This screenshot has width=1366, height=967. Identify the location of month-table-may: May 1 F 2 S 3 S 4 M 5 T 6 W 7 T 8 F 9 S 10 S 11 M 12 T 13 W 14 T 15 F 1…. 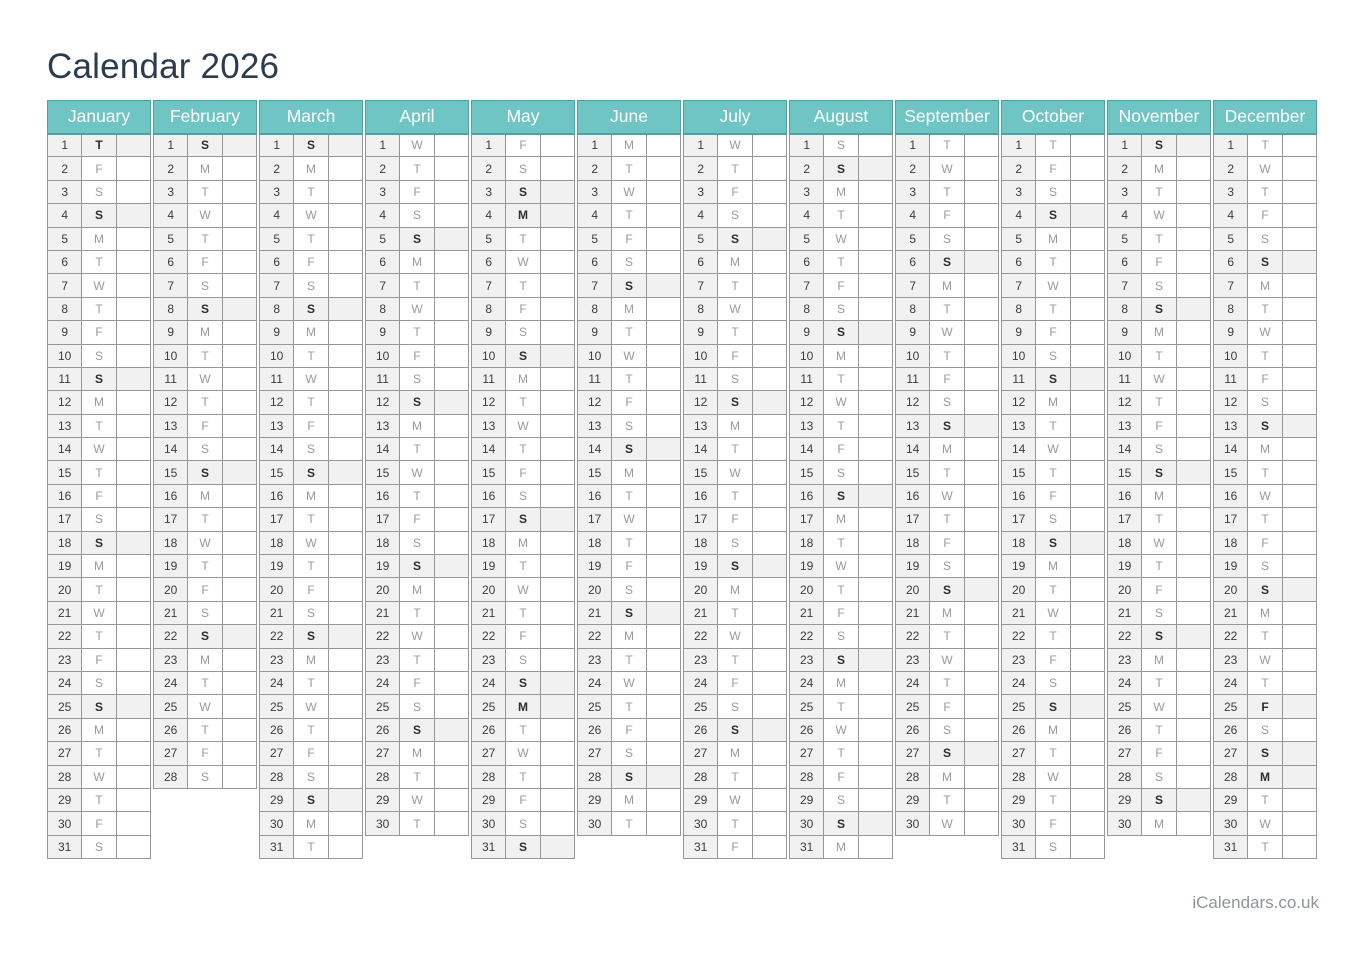
(523, 480).